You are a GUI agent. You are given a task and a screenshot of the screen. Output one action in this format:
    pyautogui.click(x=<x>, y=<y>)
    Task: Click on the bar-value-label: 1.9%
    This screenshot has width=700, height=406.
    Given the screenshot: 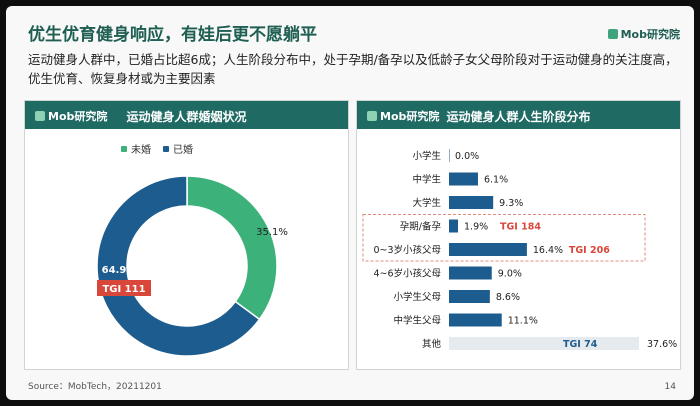 What is the action you would take?
    pyautogui.click(x=476, y=227)
    